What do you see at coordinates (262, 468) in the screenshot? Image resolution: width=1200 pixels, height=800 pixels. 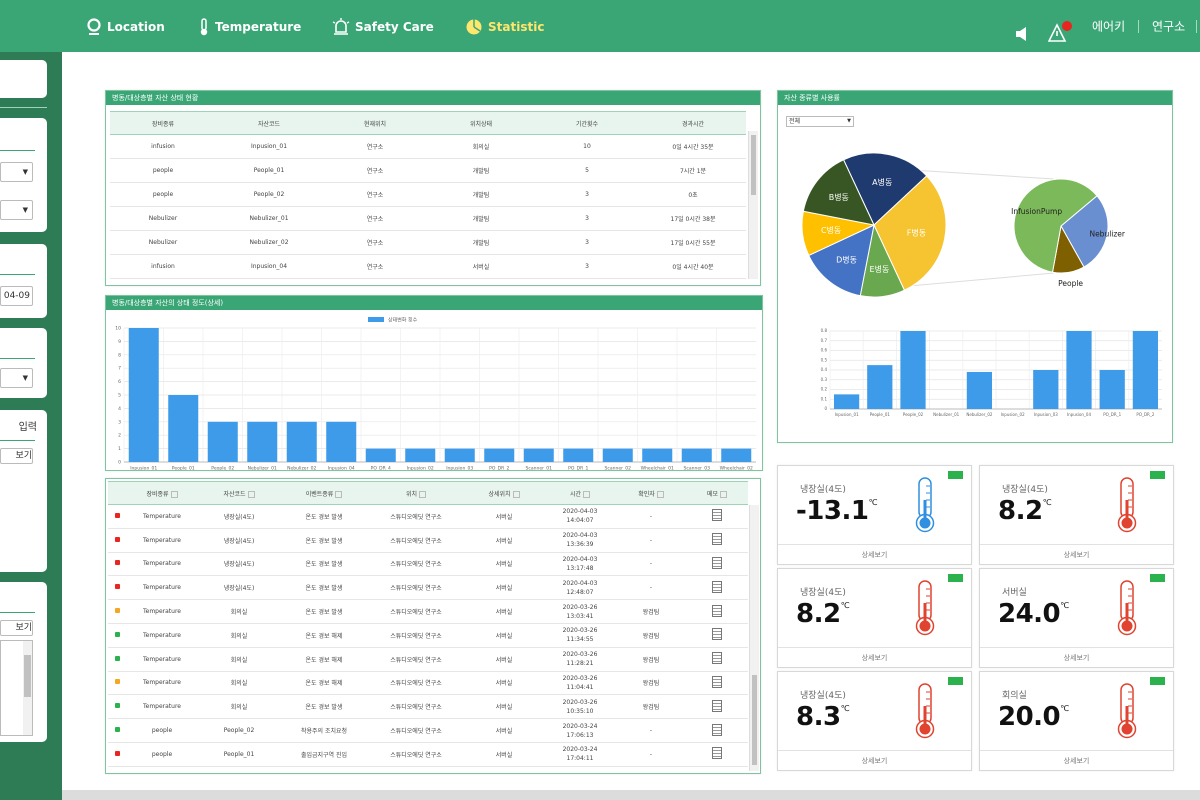 I see `x-tick-label: Nebulizer_01` at bounding box center [262, 468].